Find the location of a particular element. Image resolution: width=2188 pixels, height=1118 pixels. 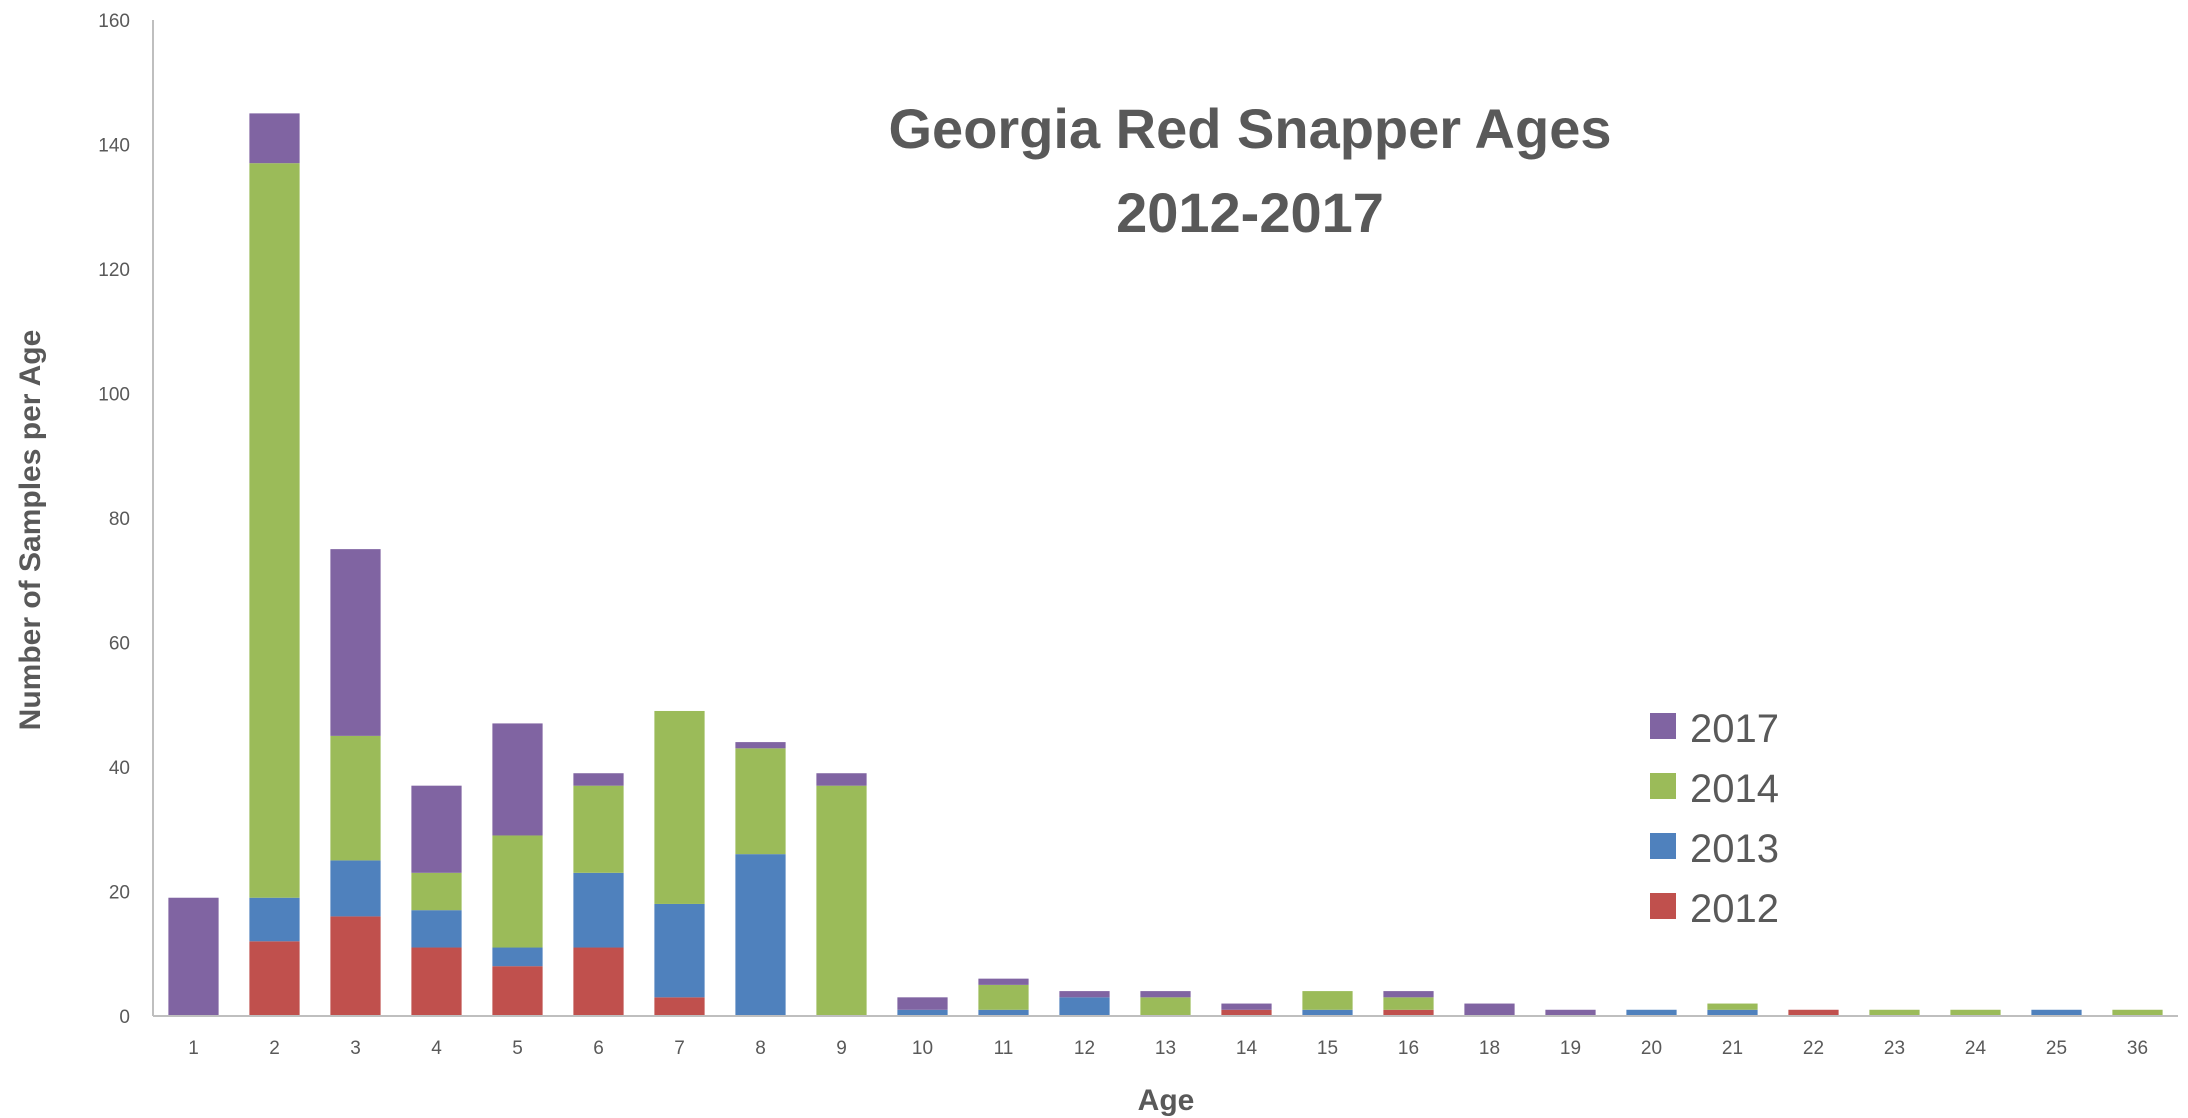

y-tick-label: 80 is located at coordinates (119, 519).